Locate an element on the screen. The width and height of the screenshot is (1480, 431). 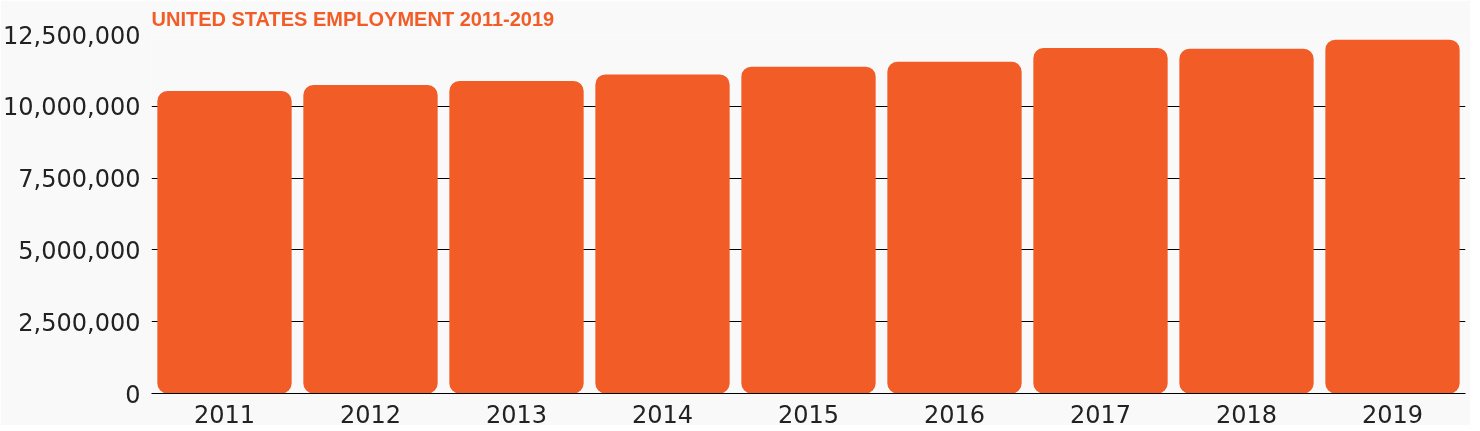
x-tick-label: 2019 is located at coordinates (1392, 414).